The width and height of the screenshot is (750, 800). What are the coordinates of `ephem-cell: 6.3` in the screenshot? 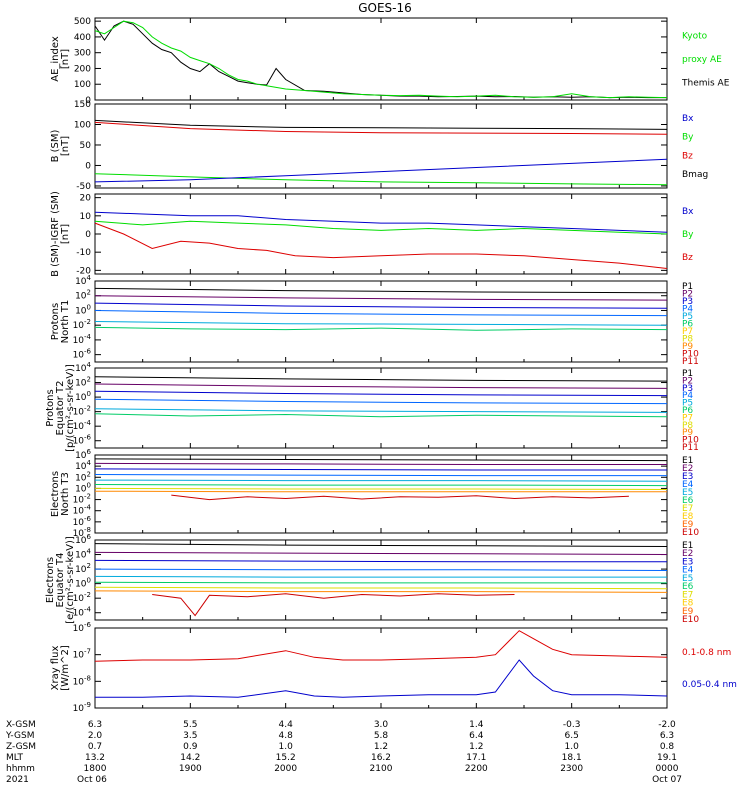 It's located at (95, 725).